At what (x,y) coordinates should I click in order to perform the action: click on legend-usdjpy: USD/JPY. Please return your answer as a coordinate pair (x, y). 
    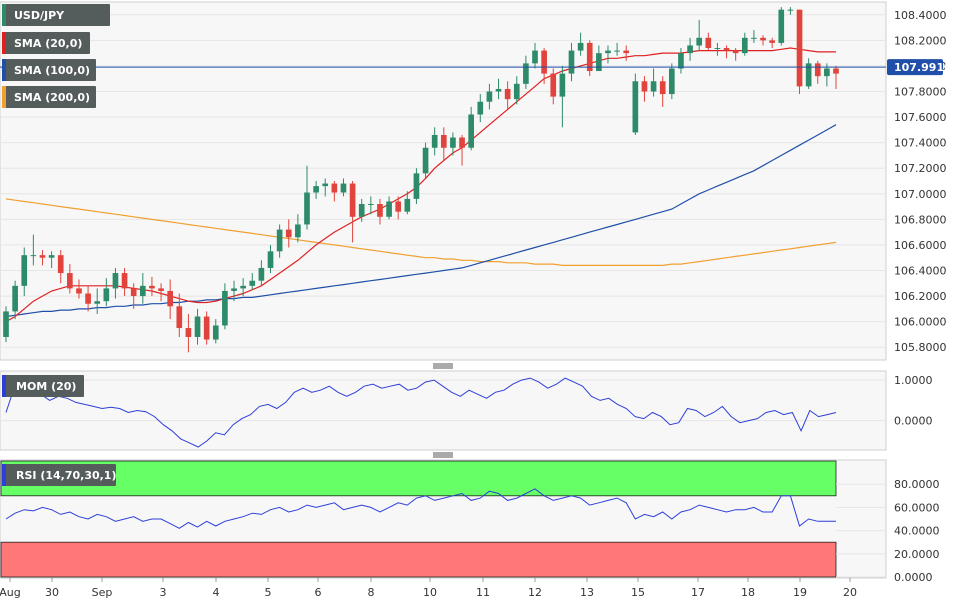
    Looking at the image, I should click on (56, 15).